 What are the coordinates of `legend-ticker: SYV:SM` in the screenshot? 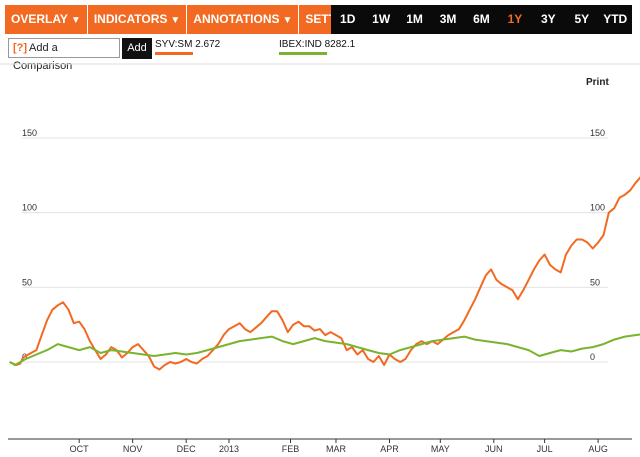 It's located at (174, 44).